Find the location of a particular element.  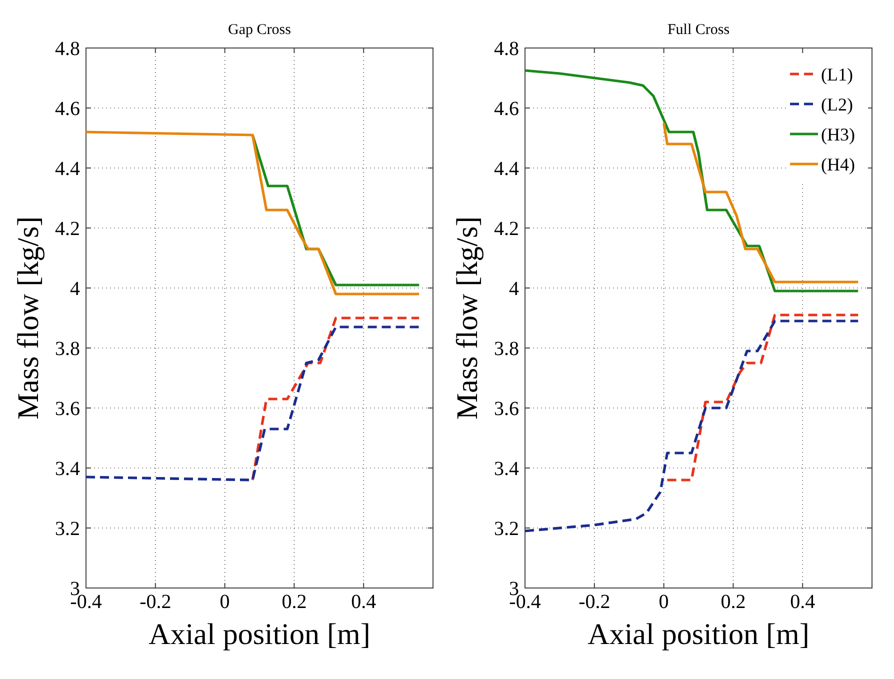

legend-label: (H3) is located at coordinates (838, 134).